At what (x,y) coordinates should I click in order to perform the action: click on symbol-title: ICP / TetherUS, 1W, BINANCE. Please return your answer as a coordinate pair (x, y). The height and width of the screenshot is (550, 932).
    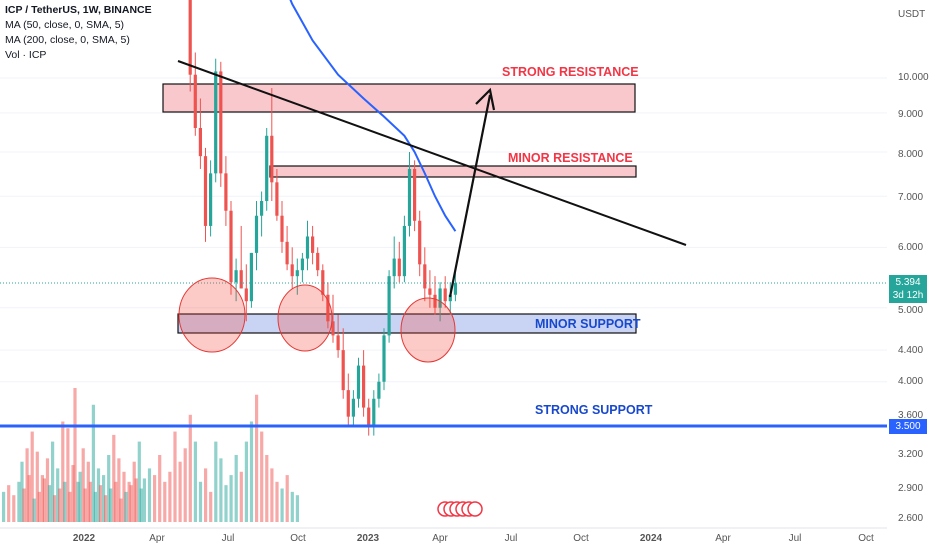
    Looking at the image, I should click on (78, 10).